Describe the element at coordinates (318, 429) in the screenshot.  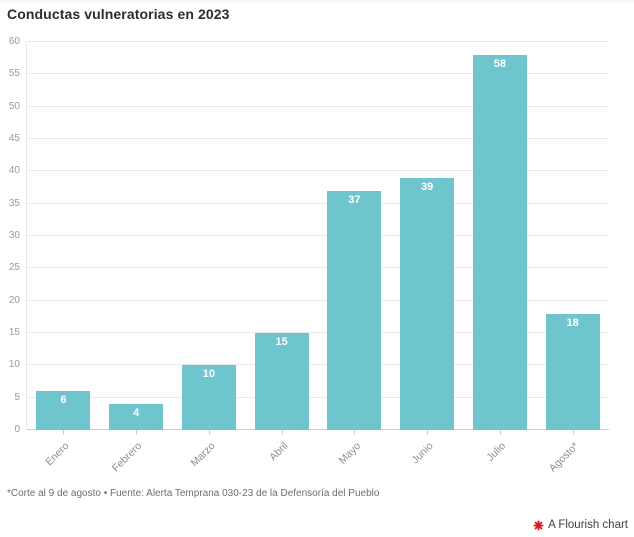
I see `x-axis-line` at that location.